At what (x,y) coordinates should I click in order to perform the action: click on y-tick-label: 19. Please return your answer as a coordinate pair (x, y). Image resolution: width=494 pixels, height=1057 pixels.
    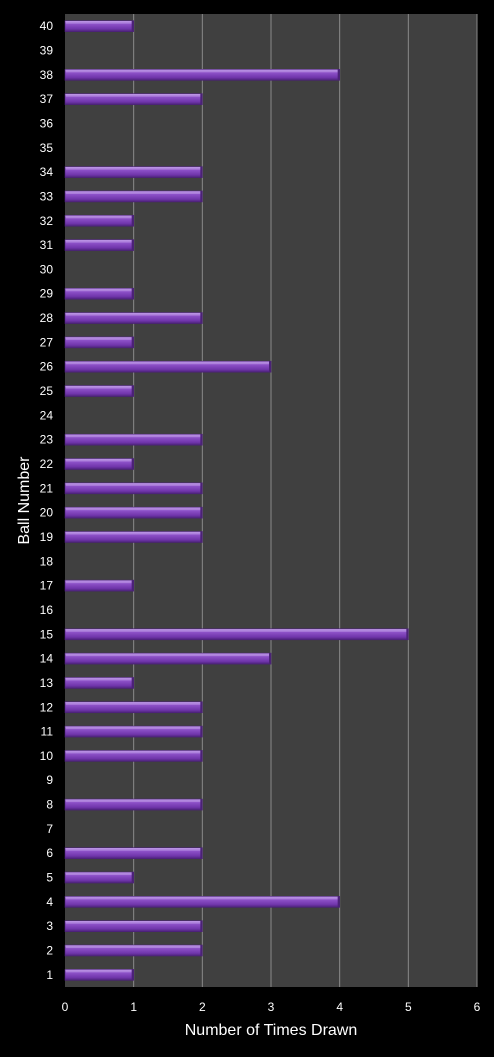
    Looking at the image, I should click on (47, 537).